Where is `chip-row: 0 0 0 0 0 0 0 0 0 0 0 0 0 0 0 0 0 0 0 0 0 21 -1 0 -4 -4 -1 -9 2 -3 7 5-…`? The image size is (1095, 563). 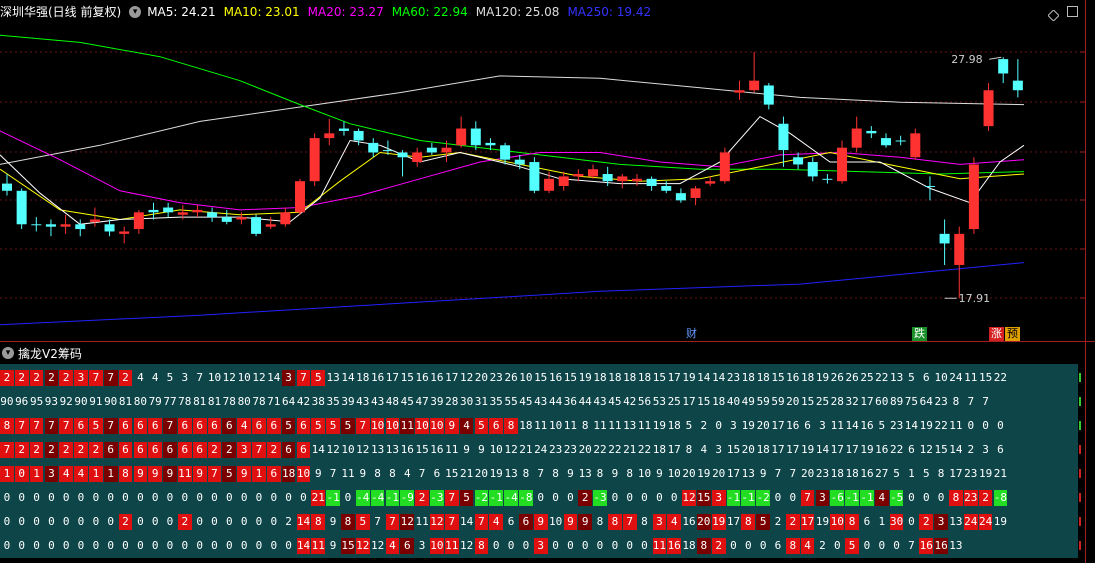
chip-row: 0 0 0 0 0 0 0 0 0 0 0 0 0 0 0 0 0 0 0 0 0 21 -1 0 -4 -4 -1 -9 2 -3 7 5-… is located at coordinates (520, 498).